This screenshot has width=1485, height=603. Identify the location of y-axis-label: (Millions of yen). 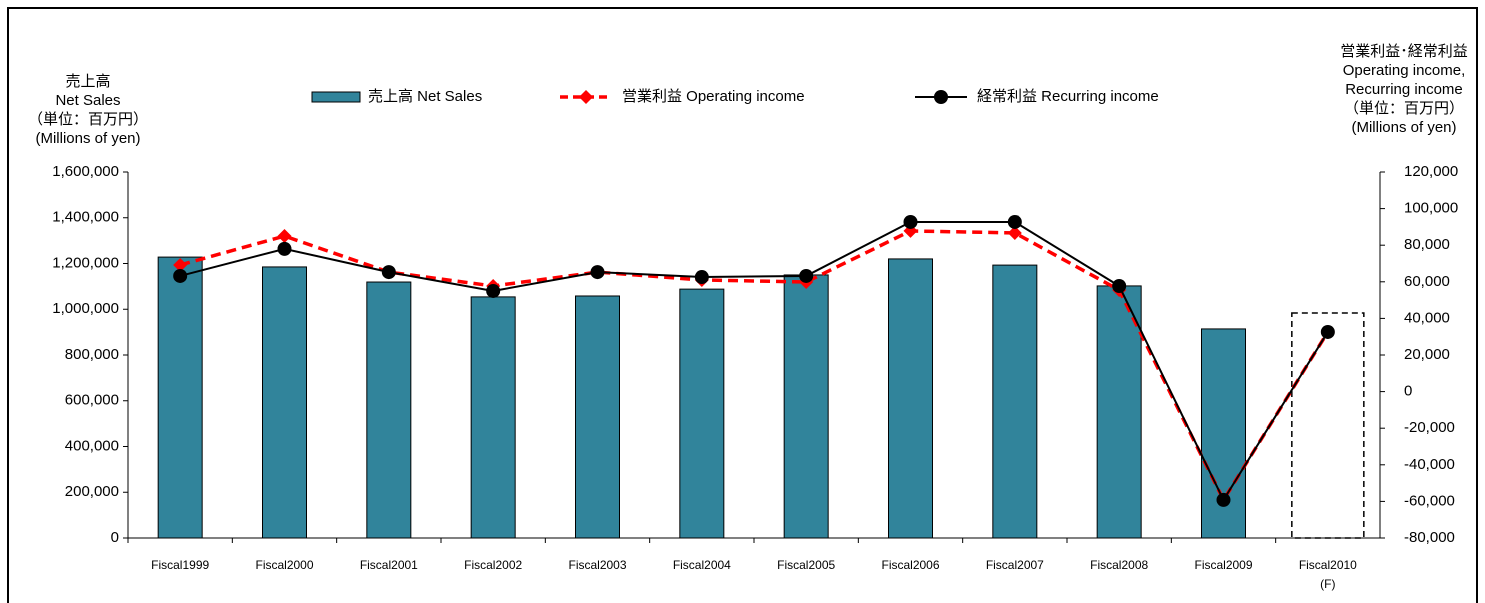
(87, 138).